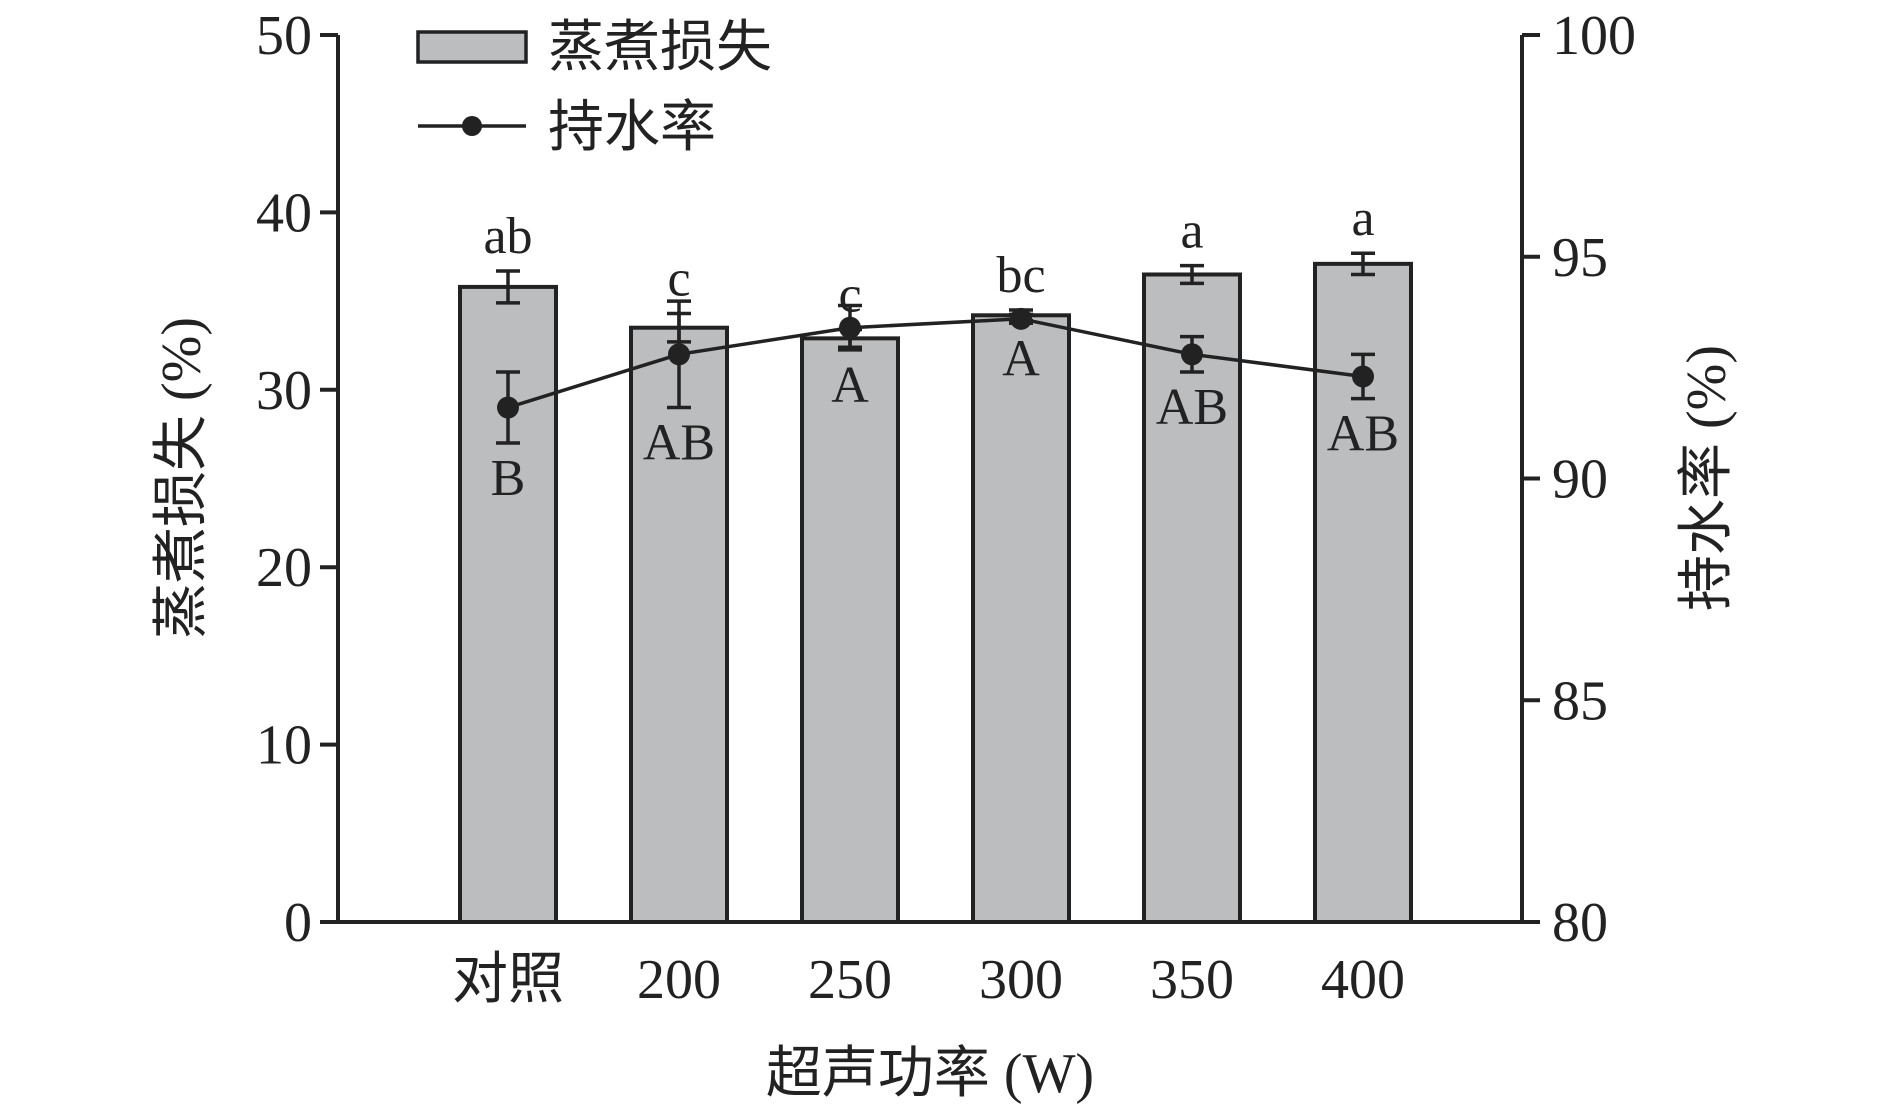  What do you see at coordinates (1580, 923) in the screenshot?
I see `right-tick-label: 80` at bounding box center [1580, 923].